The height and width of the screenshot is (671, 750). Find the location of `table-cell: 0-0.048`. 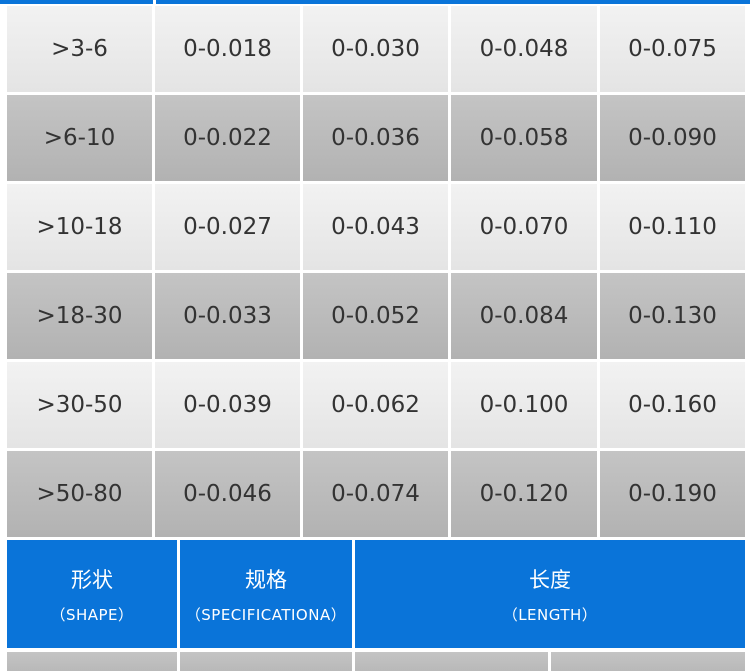

table-cell: 0-0.048 is located at coordinates (524, 49).